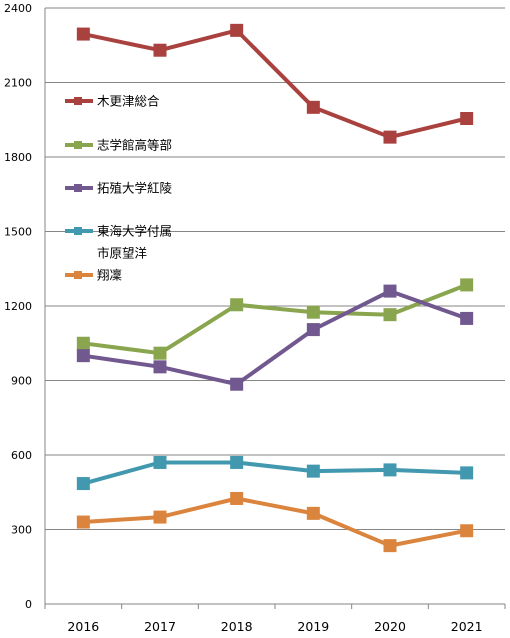  I want to click on x-tick-label: 2018, so click(237, 626).